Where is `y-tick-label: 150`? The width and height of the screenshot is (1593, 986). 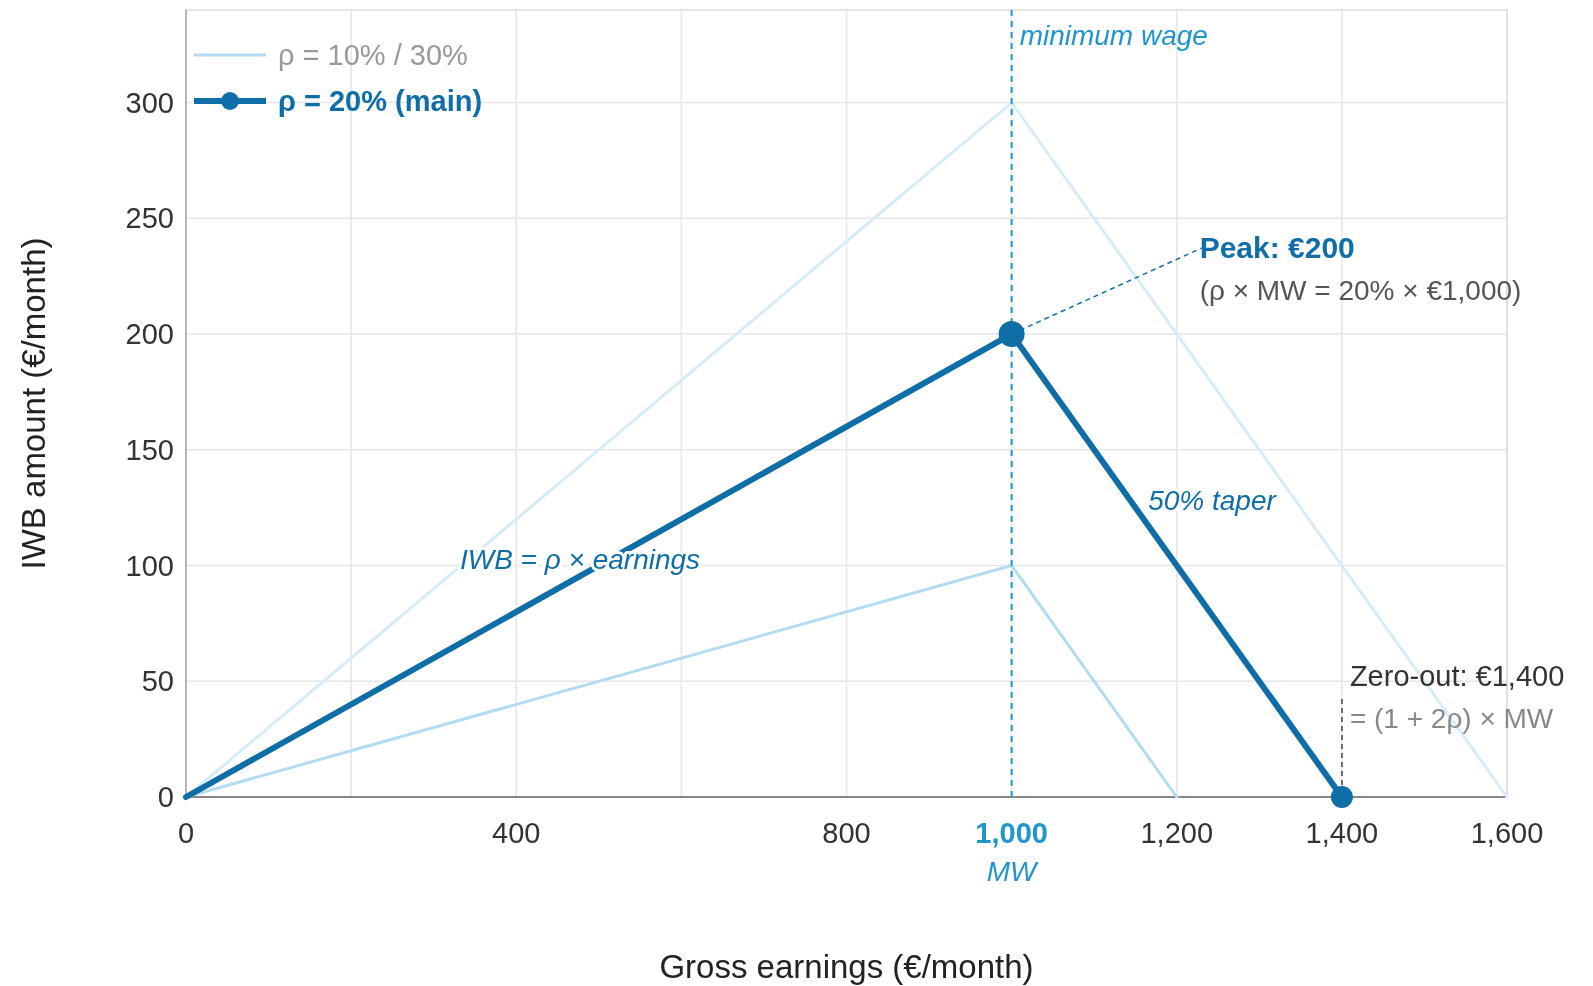 y-tick-label: 150 is located at coordinates (149, 449).